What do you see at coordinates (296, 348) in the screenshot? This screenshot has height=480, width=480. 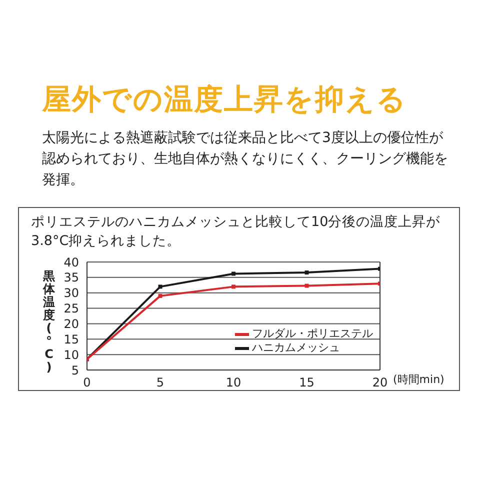 I see `legend-label: ハニカムメッシュ` at bounding box center [296, 348].